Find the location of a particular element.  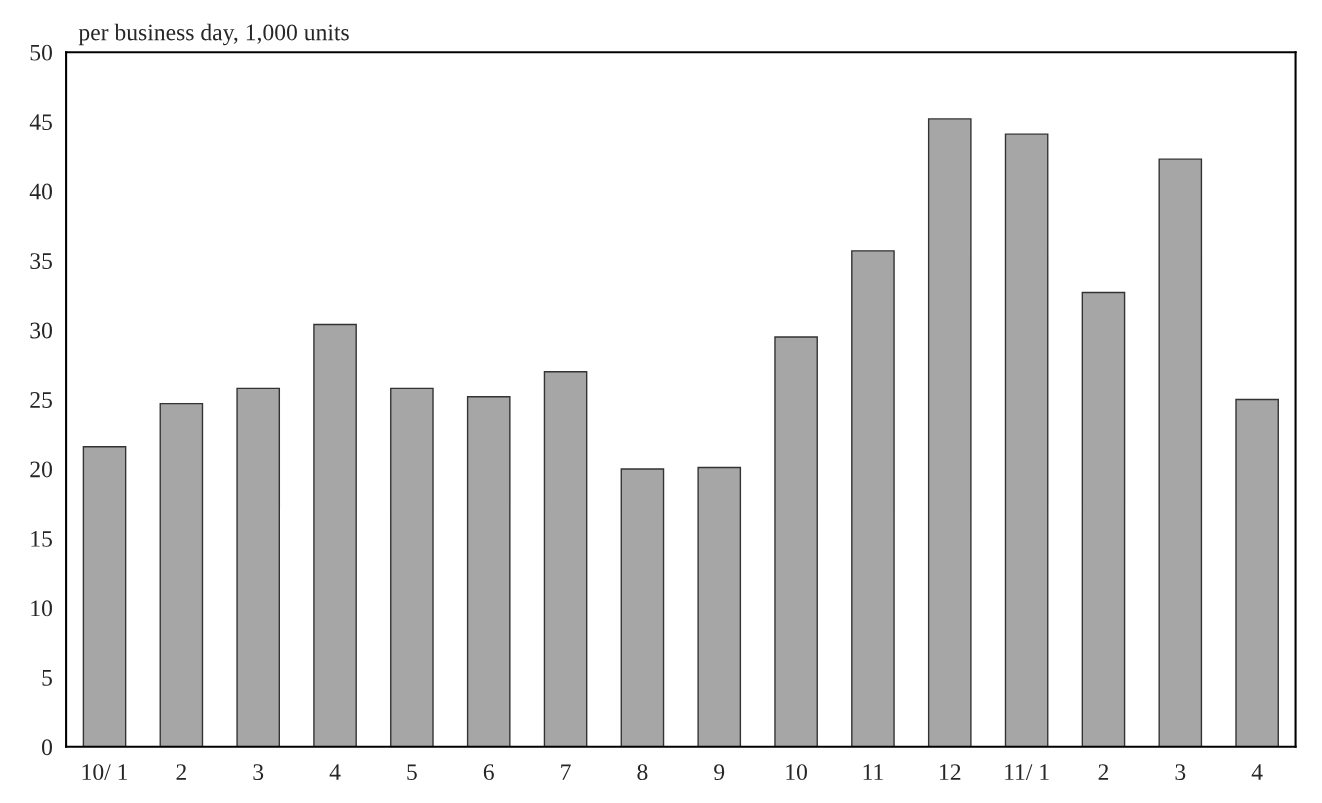

y-tick-label: 5 is located at coordinates (47, 678).